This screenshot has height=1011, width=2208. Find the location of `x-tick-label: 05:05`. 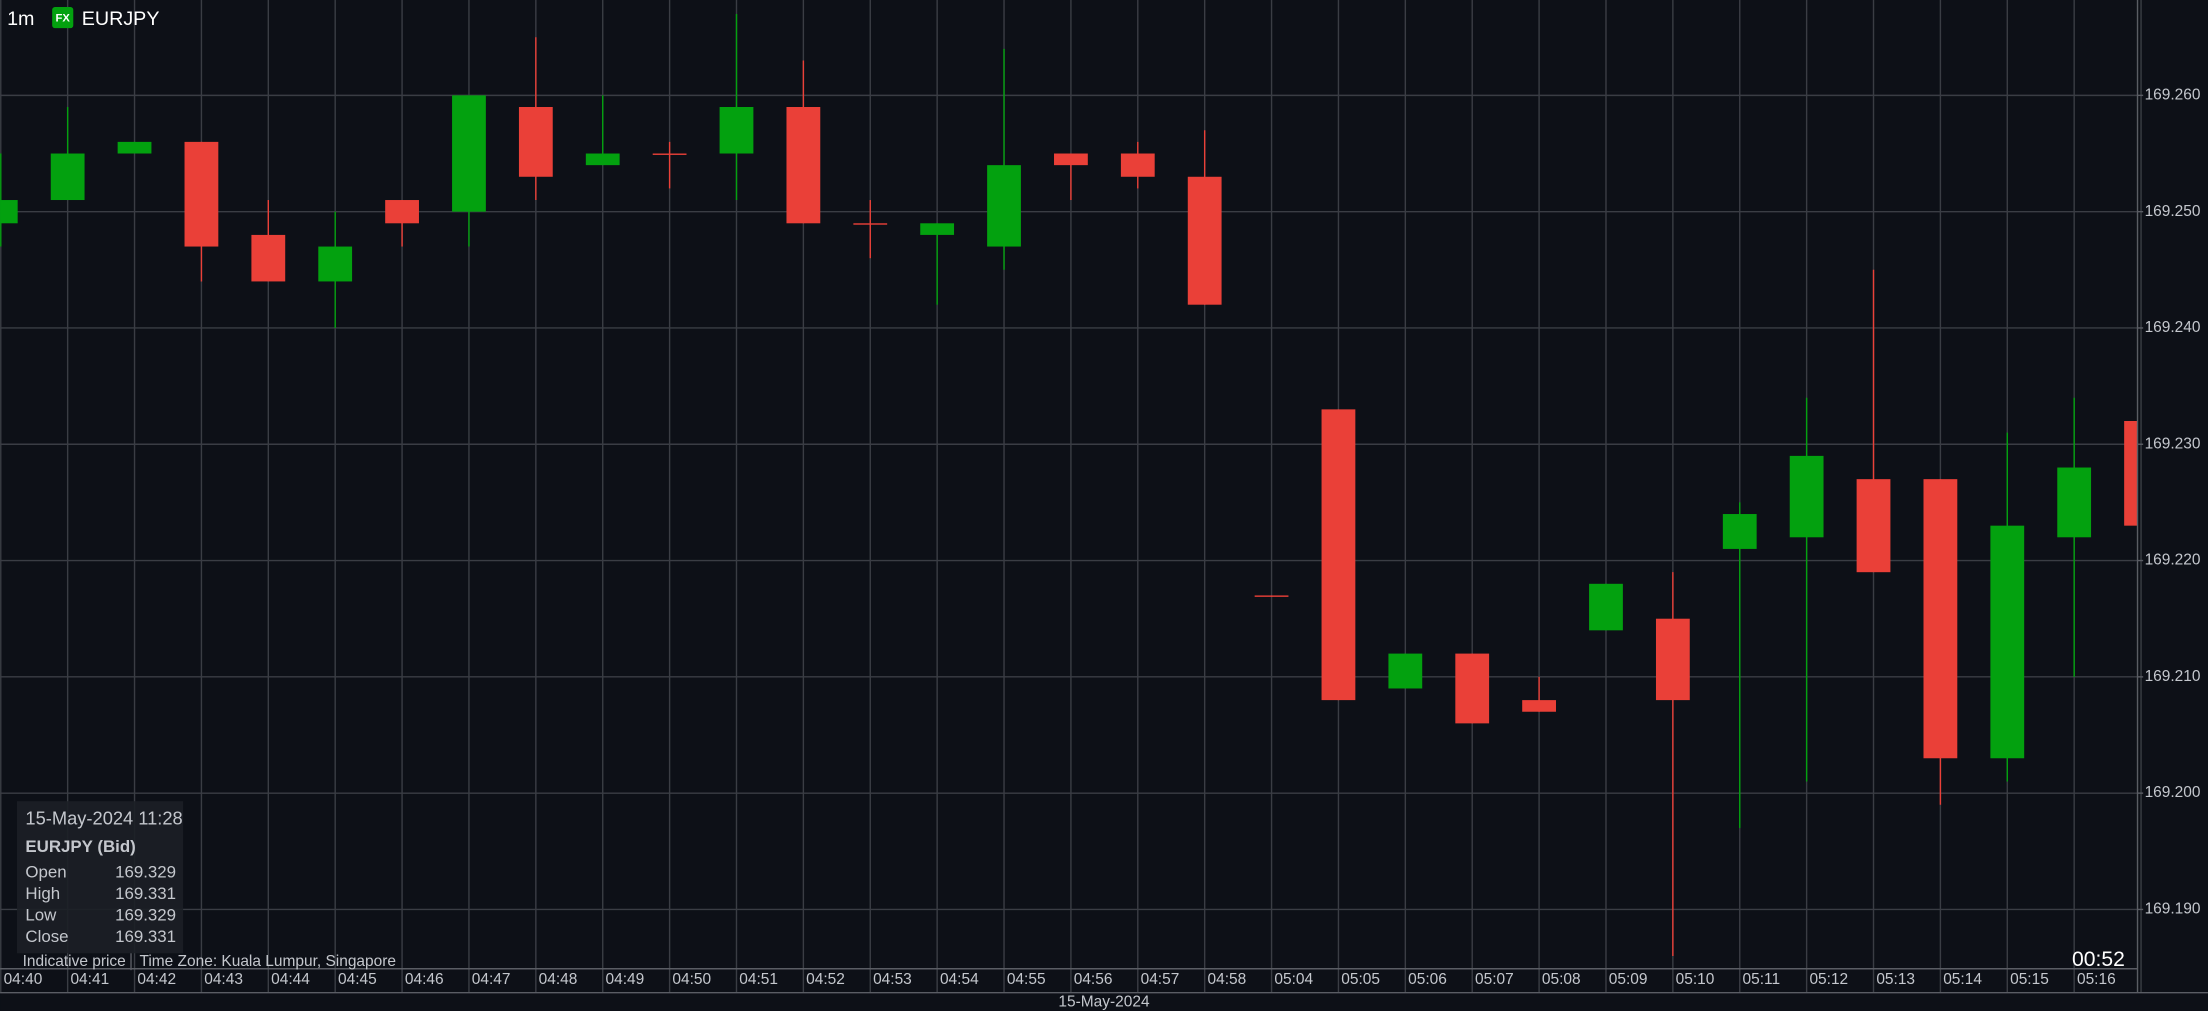

x-tick-label: 05:05 is located at coordinates (1360, 979).